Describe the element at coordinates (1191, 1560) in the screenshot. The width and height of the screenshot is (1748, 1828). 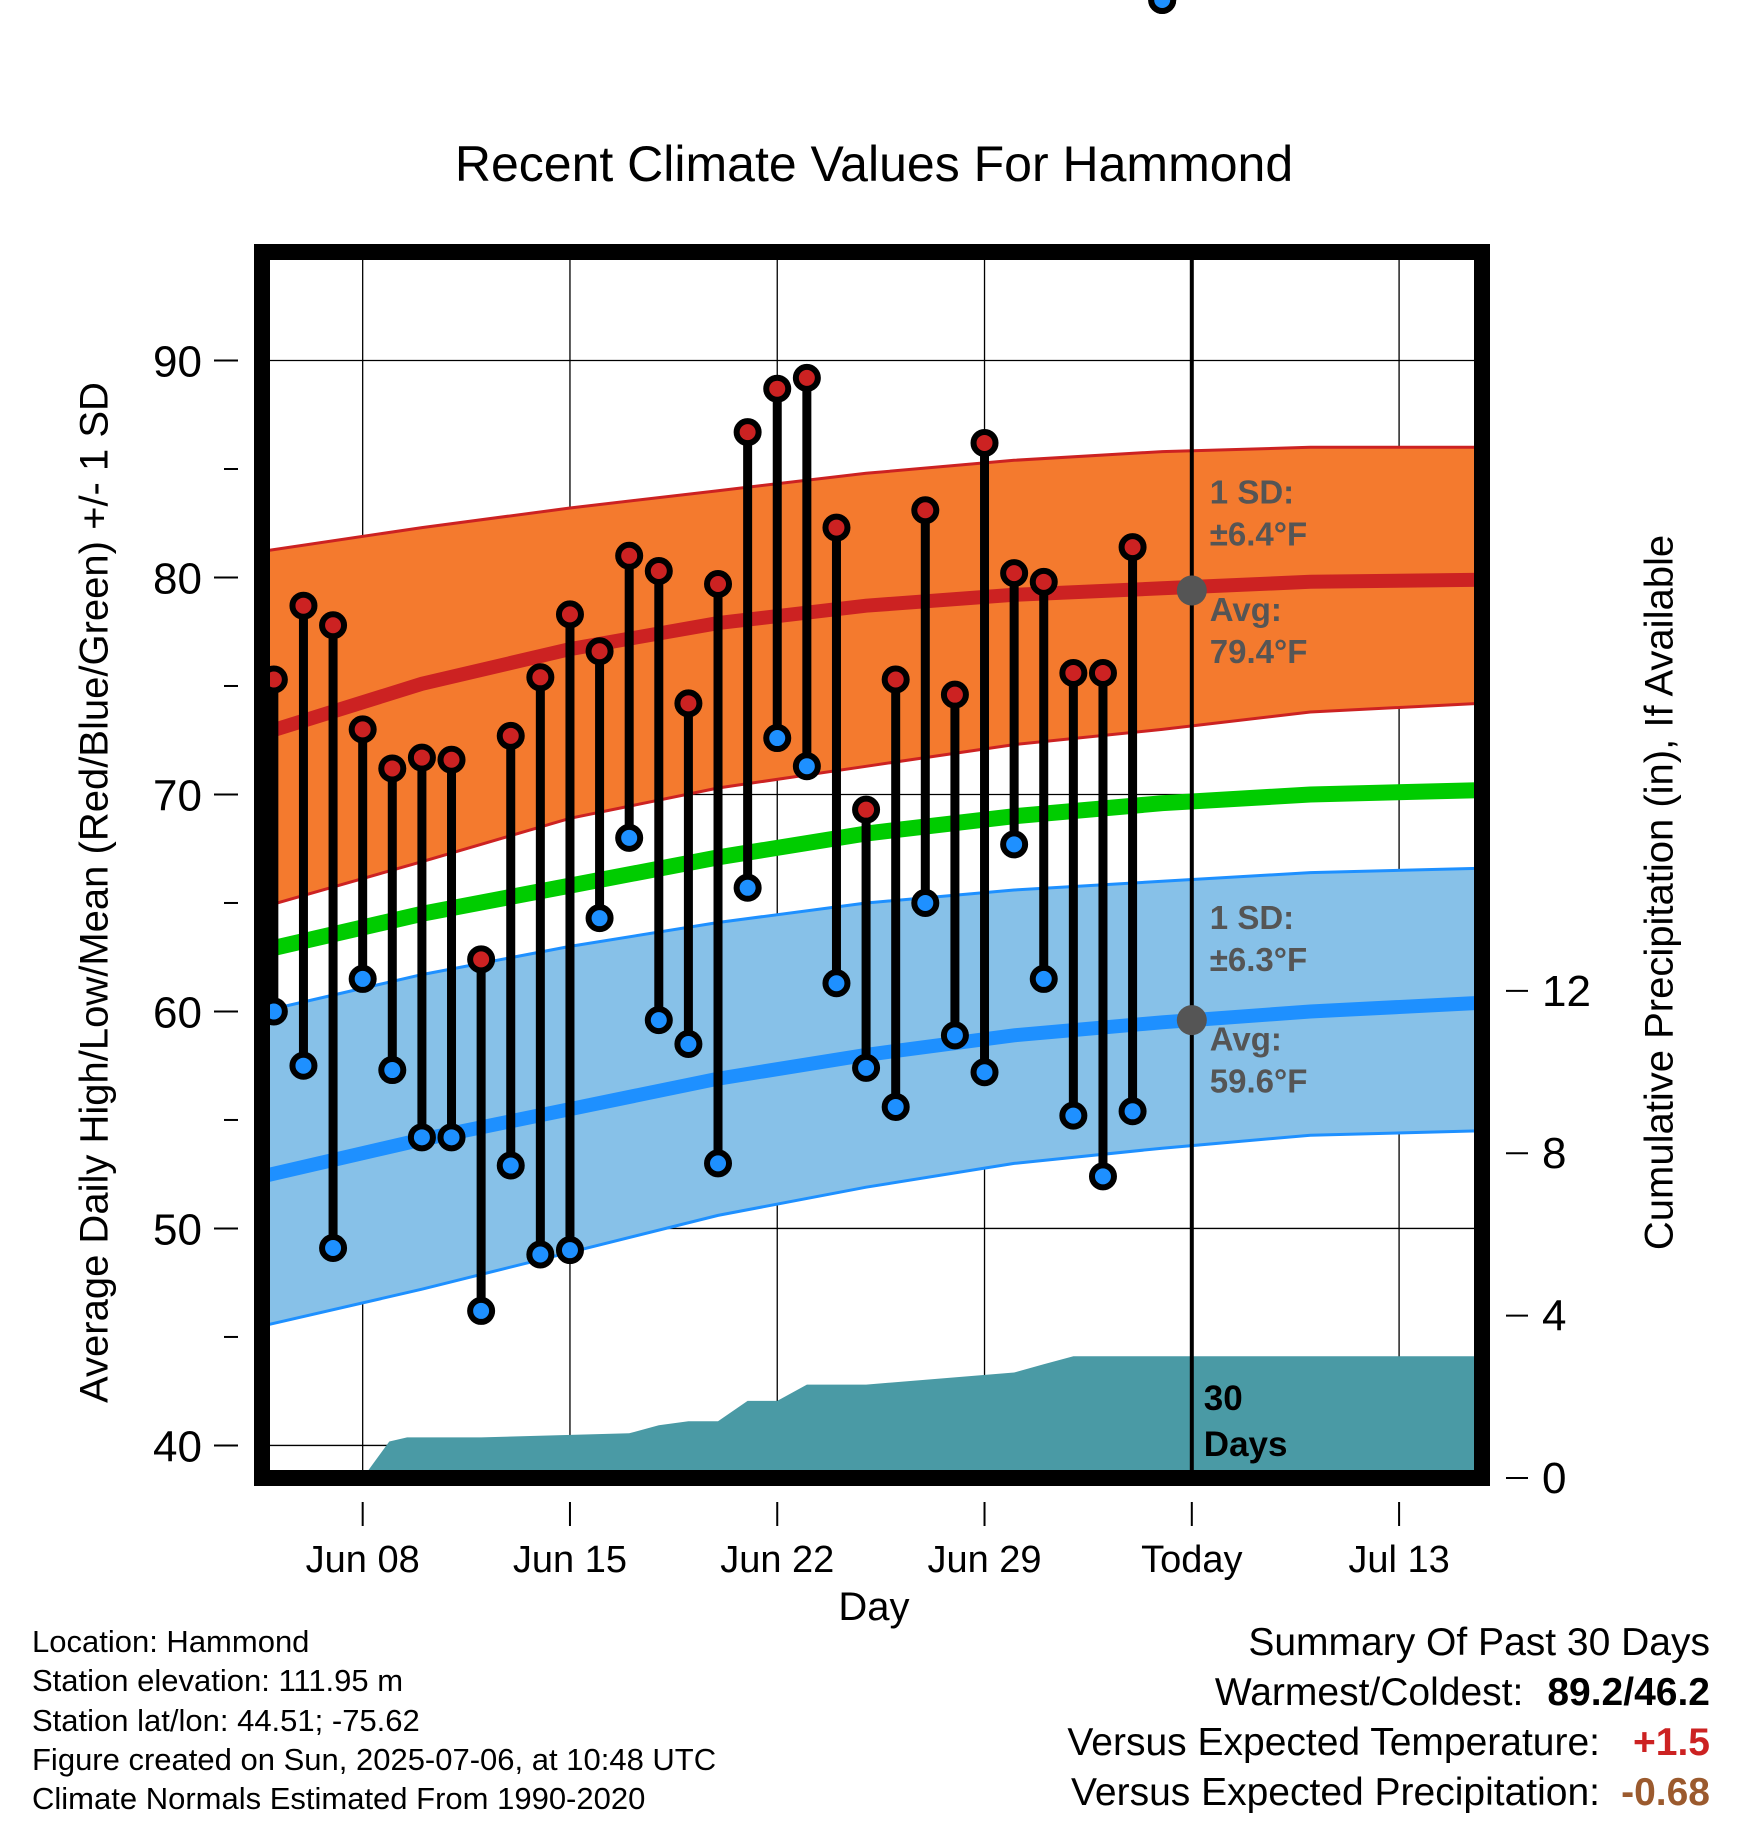
I see `x-tick-label: Today` at that location.